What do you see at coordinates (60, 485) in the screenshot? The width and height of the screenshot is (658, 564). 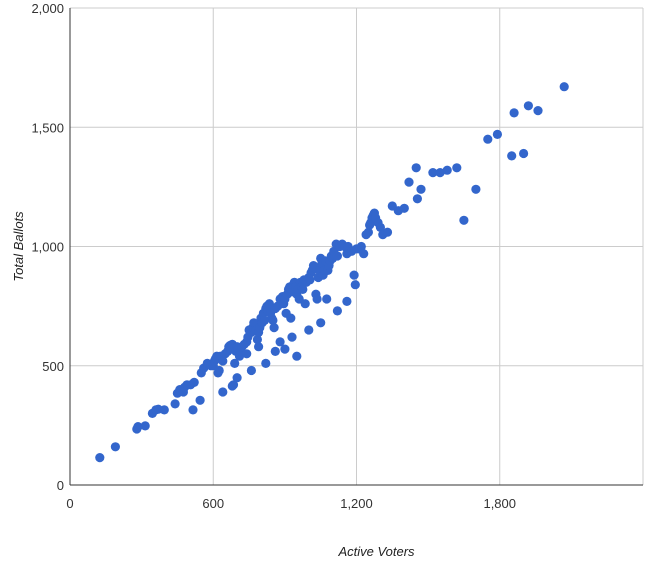 I see `y-tick-label: 0` at bounding box center [60, 485].